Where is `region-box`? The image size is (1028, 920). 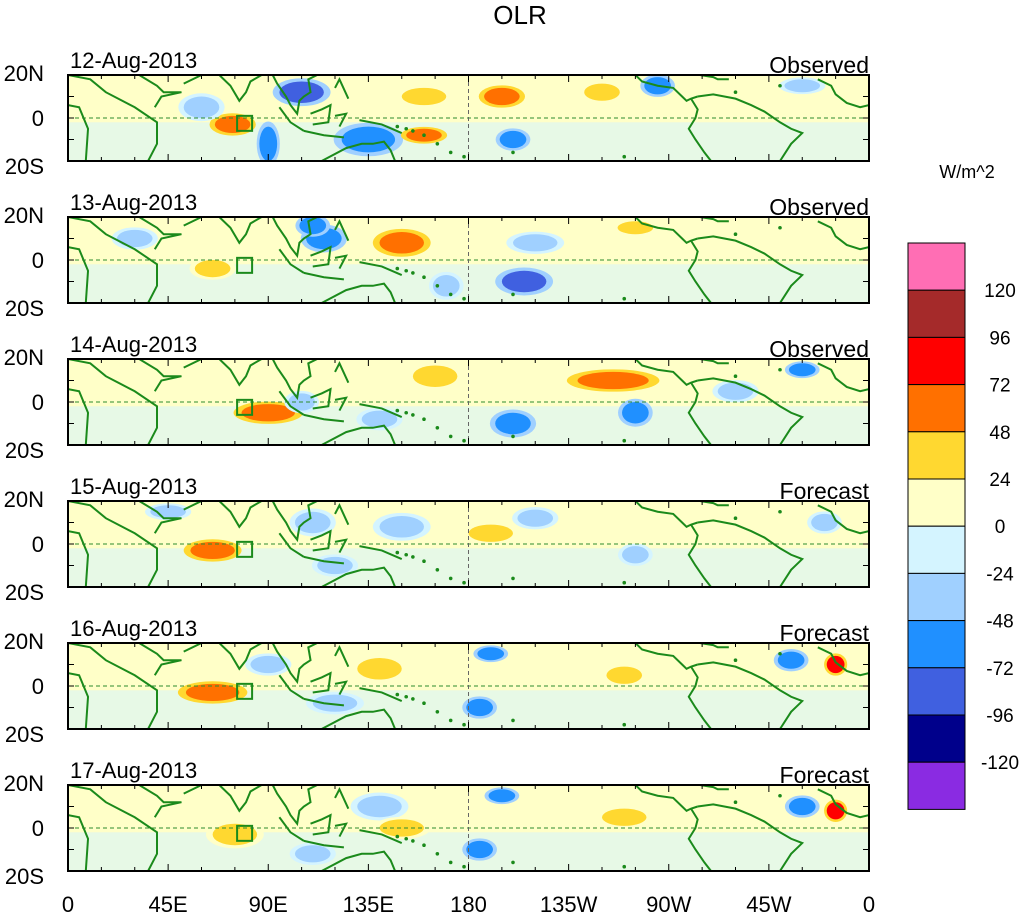 region-box is located at coordinates (245, 123).